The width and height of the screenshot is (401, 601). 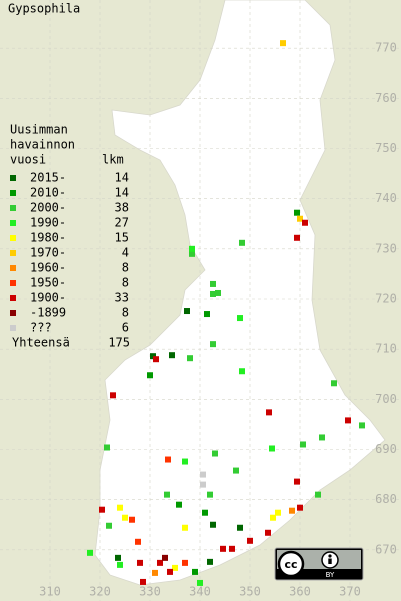 I want to click on legend-label: 1970-, so click(x=48, y=253).